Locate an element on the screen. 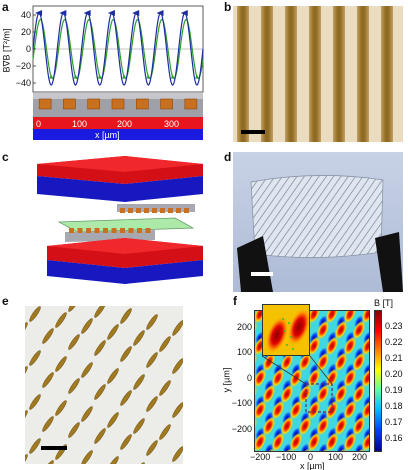  xtick-label: −100 is located at coordinates (286, 457).